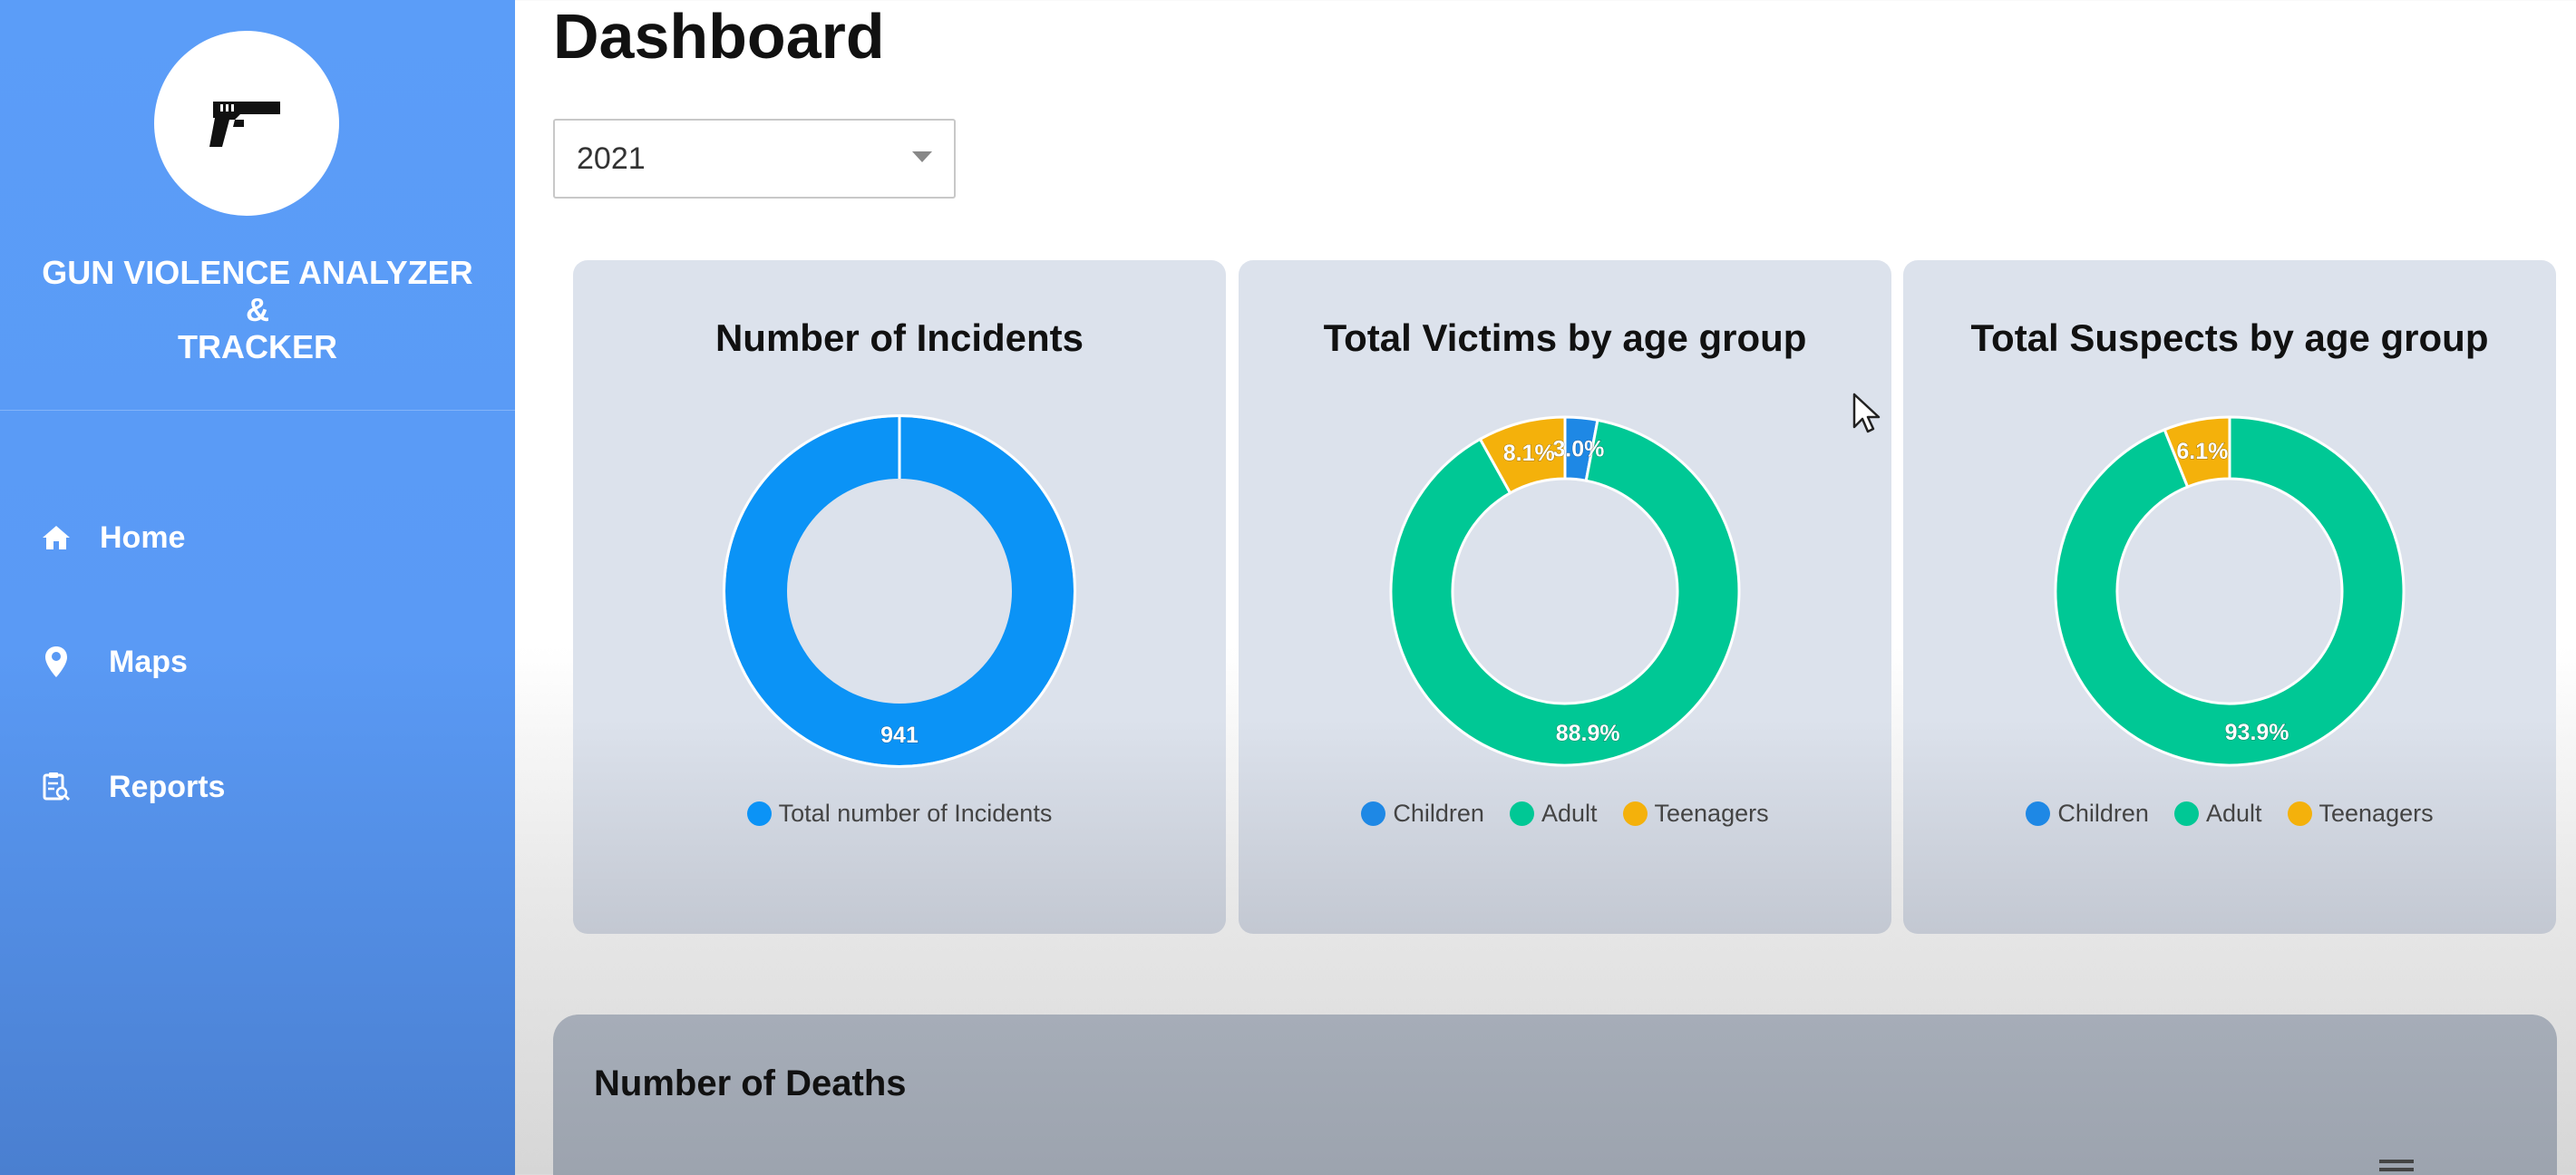 The image size is (2576, 1175). Describe the element at coordinates (1565, 338) in the screenshot. I see `chart-title: Total Victims by age group` at that location.